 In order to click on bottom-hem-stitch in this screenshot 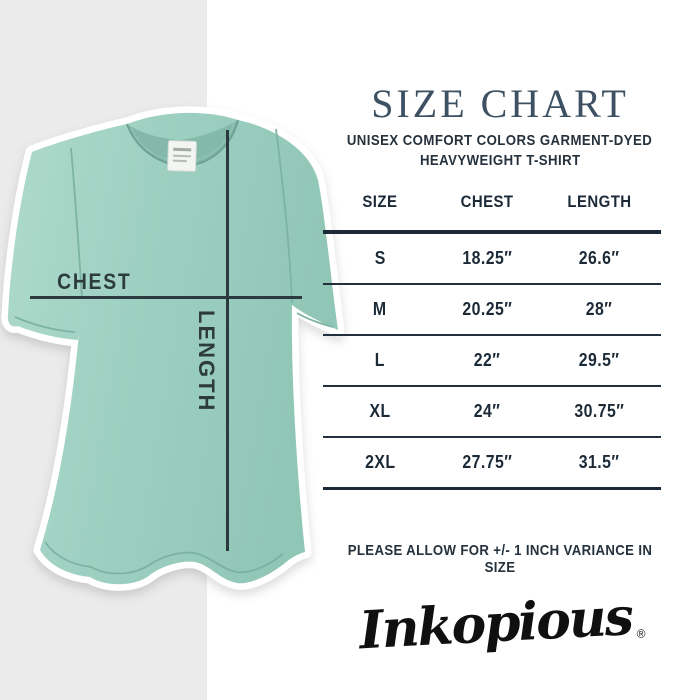, I will do `click(164, 558)`.